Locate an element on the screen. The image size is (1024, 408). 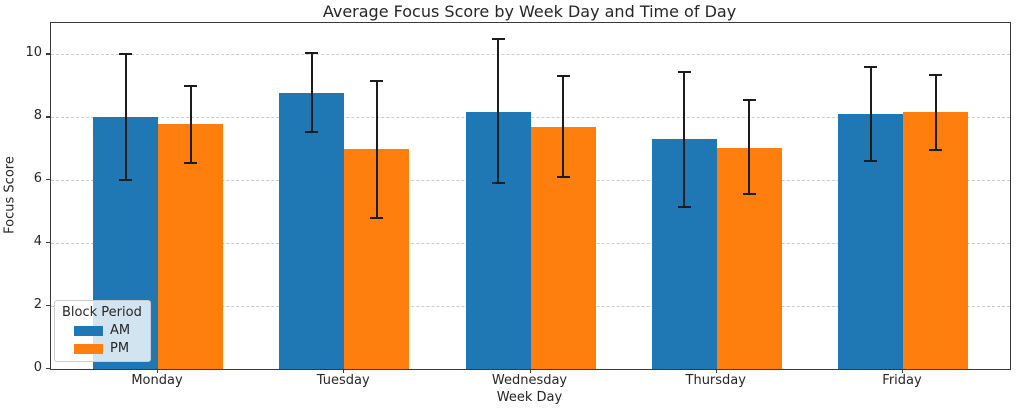
error-bar-monday-pm is located at coordinates (190, 124).